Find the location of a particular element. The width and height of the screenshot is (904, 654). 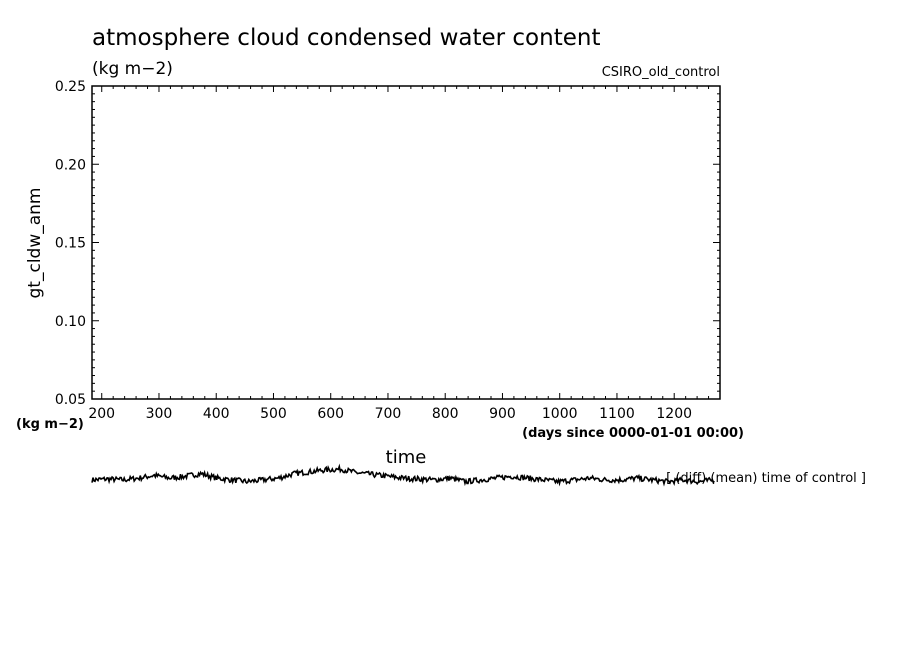

run-label: CSIRO_old_control is located at coordinates (661, 72).